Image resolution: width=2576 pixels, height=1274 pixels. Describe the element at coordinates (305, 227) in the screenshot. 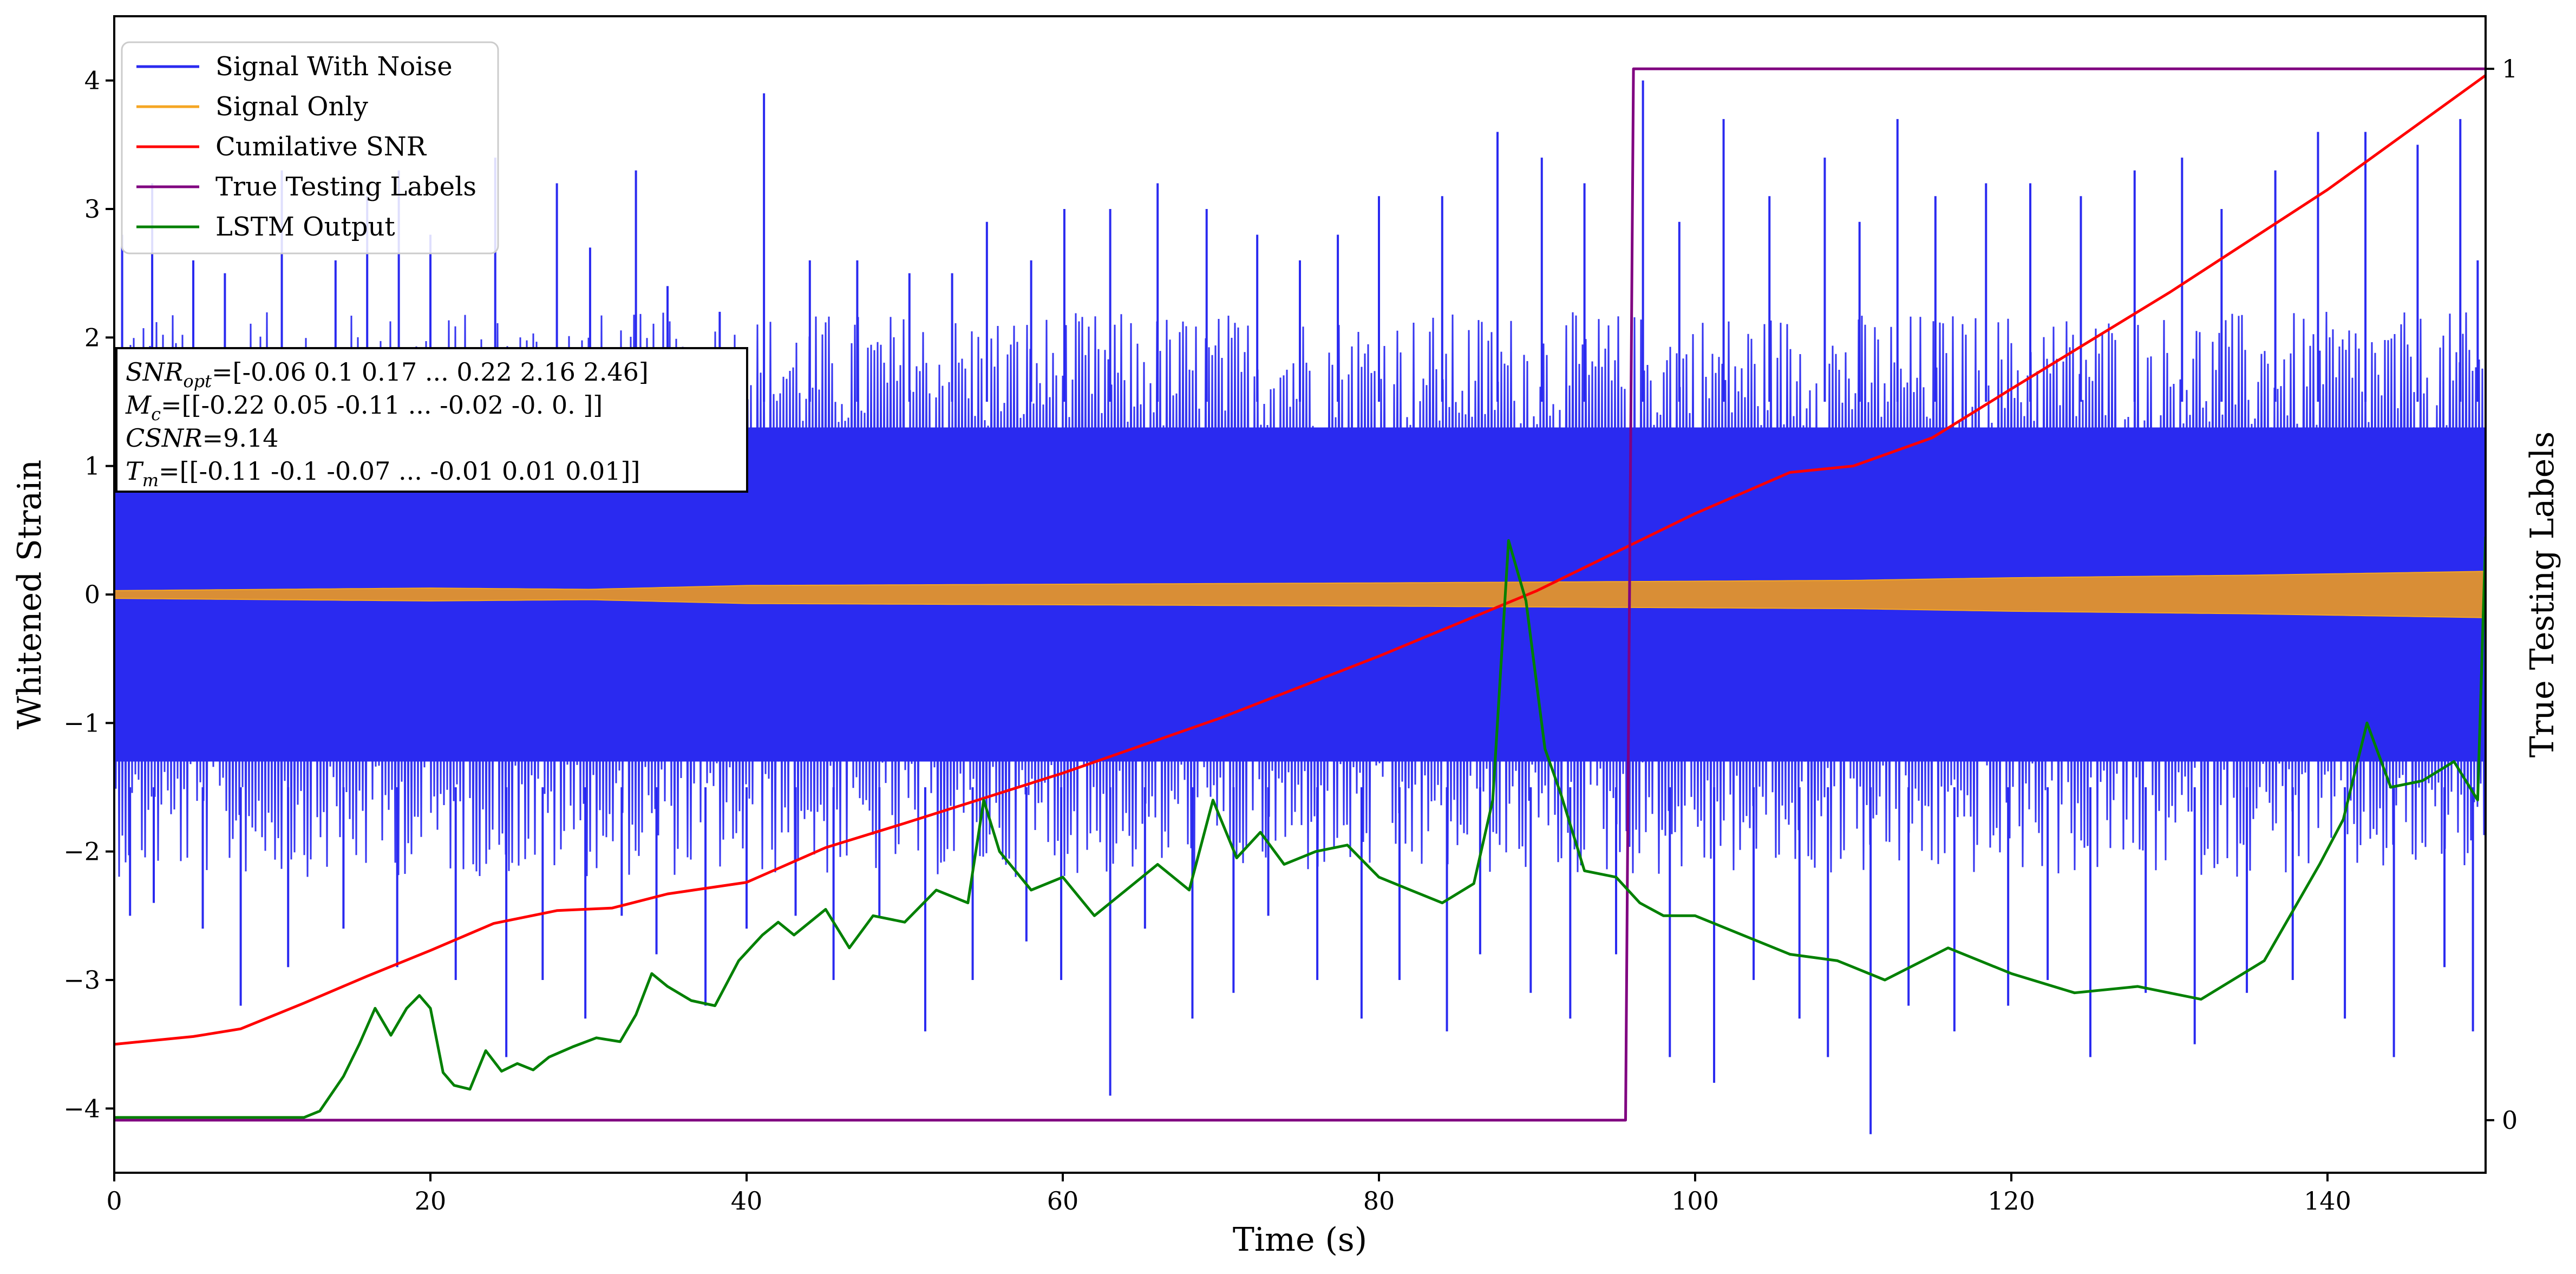

I see `legend-label: LSTM Output` at that location.